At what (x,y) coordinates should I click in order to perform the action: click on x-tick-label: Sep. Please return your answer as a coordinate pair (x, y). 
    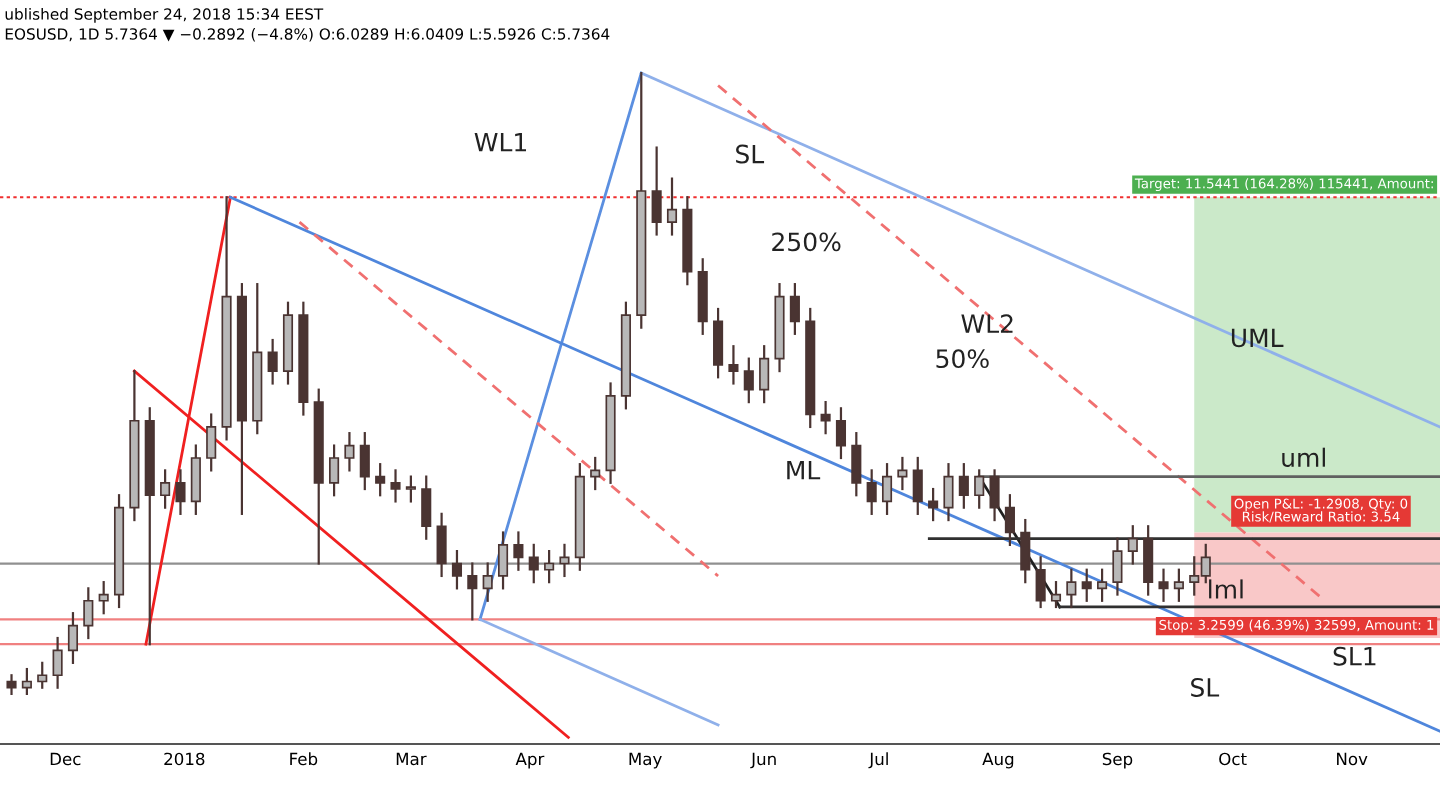
    Looking at the image, I should click on (1117, 760).